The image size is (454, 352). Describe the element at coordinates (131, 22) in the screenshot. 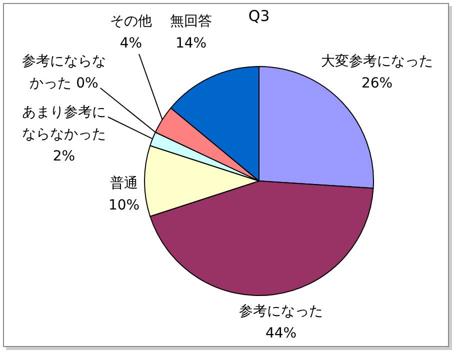

I see `slice-label: その他` at that location.